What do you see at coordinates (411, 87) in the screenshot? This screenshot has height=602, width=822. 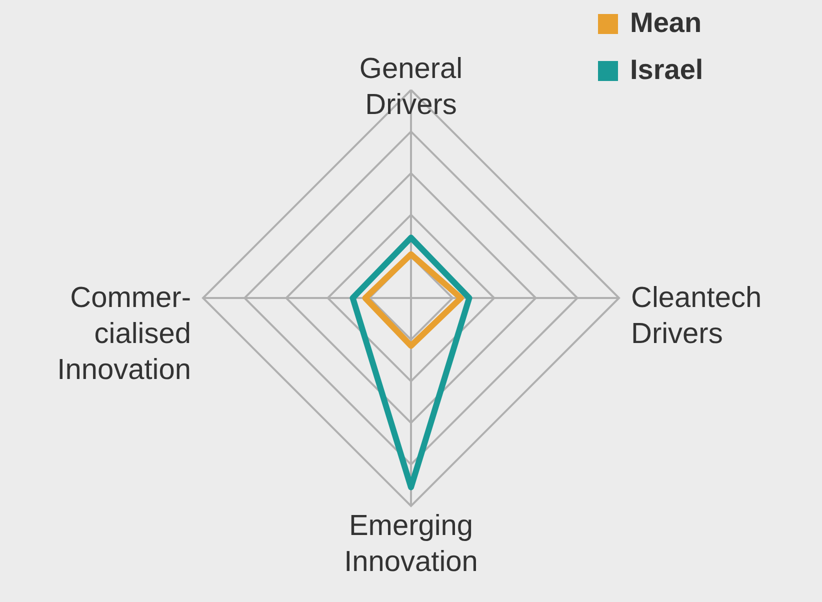 I see `spoke-label: General Drivers` at bounding box center [411, 87].